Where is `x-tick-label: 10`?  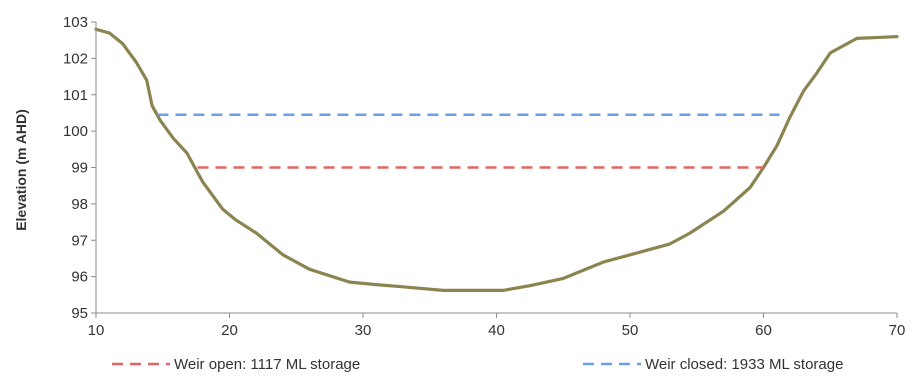
x-tick-label: 10 is located at coordinates (96, 330).